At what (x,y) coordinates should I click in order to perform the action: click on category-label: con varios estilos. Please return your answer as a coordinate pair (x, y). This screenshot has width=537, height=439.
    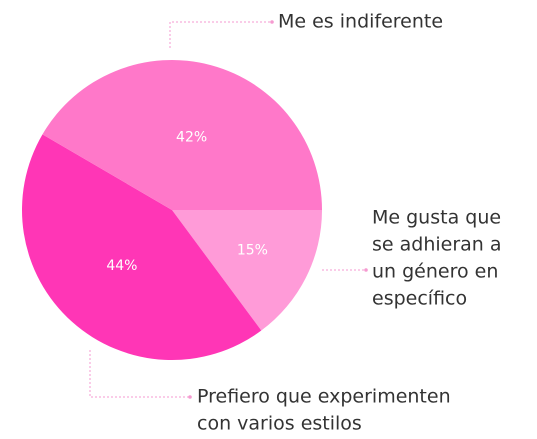
    Looking at the image, I should click on (279, 424).